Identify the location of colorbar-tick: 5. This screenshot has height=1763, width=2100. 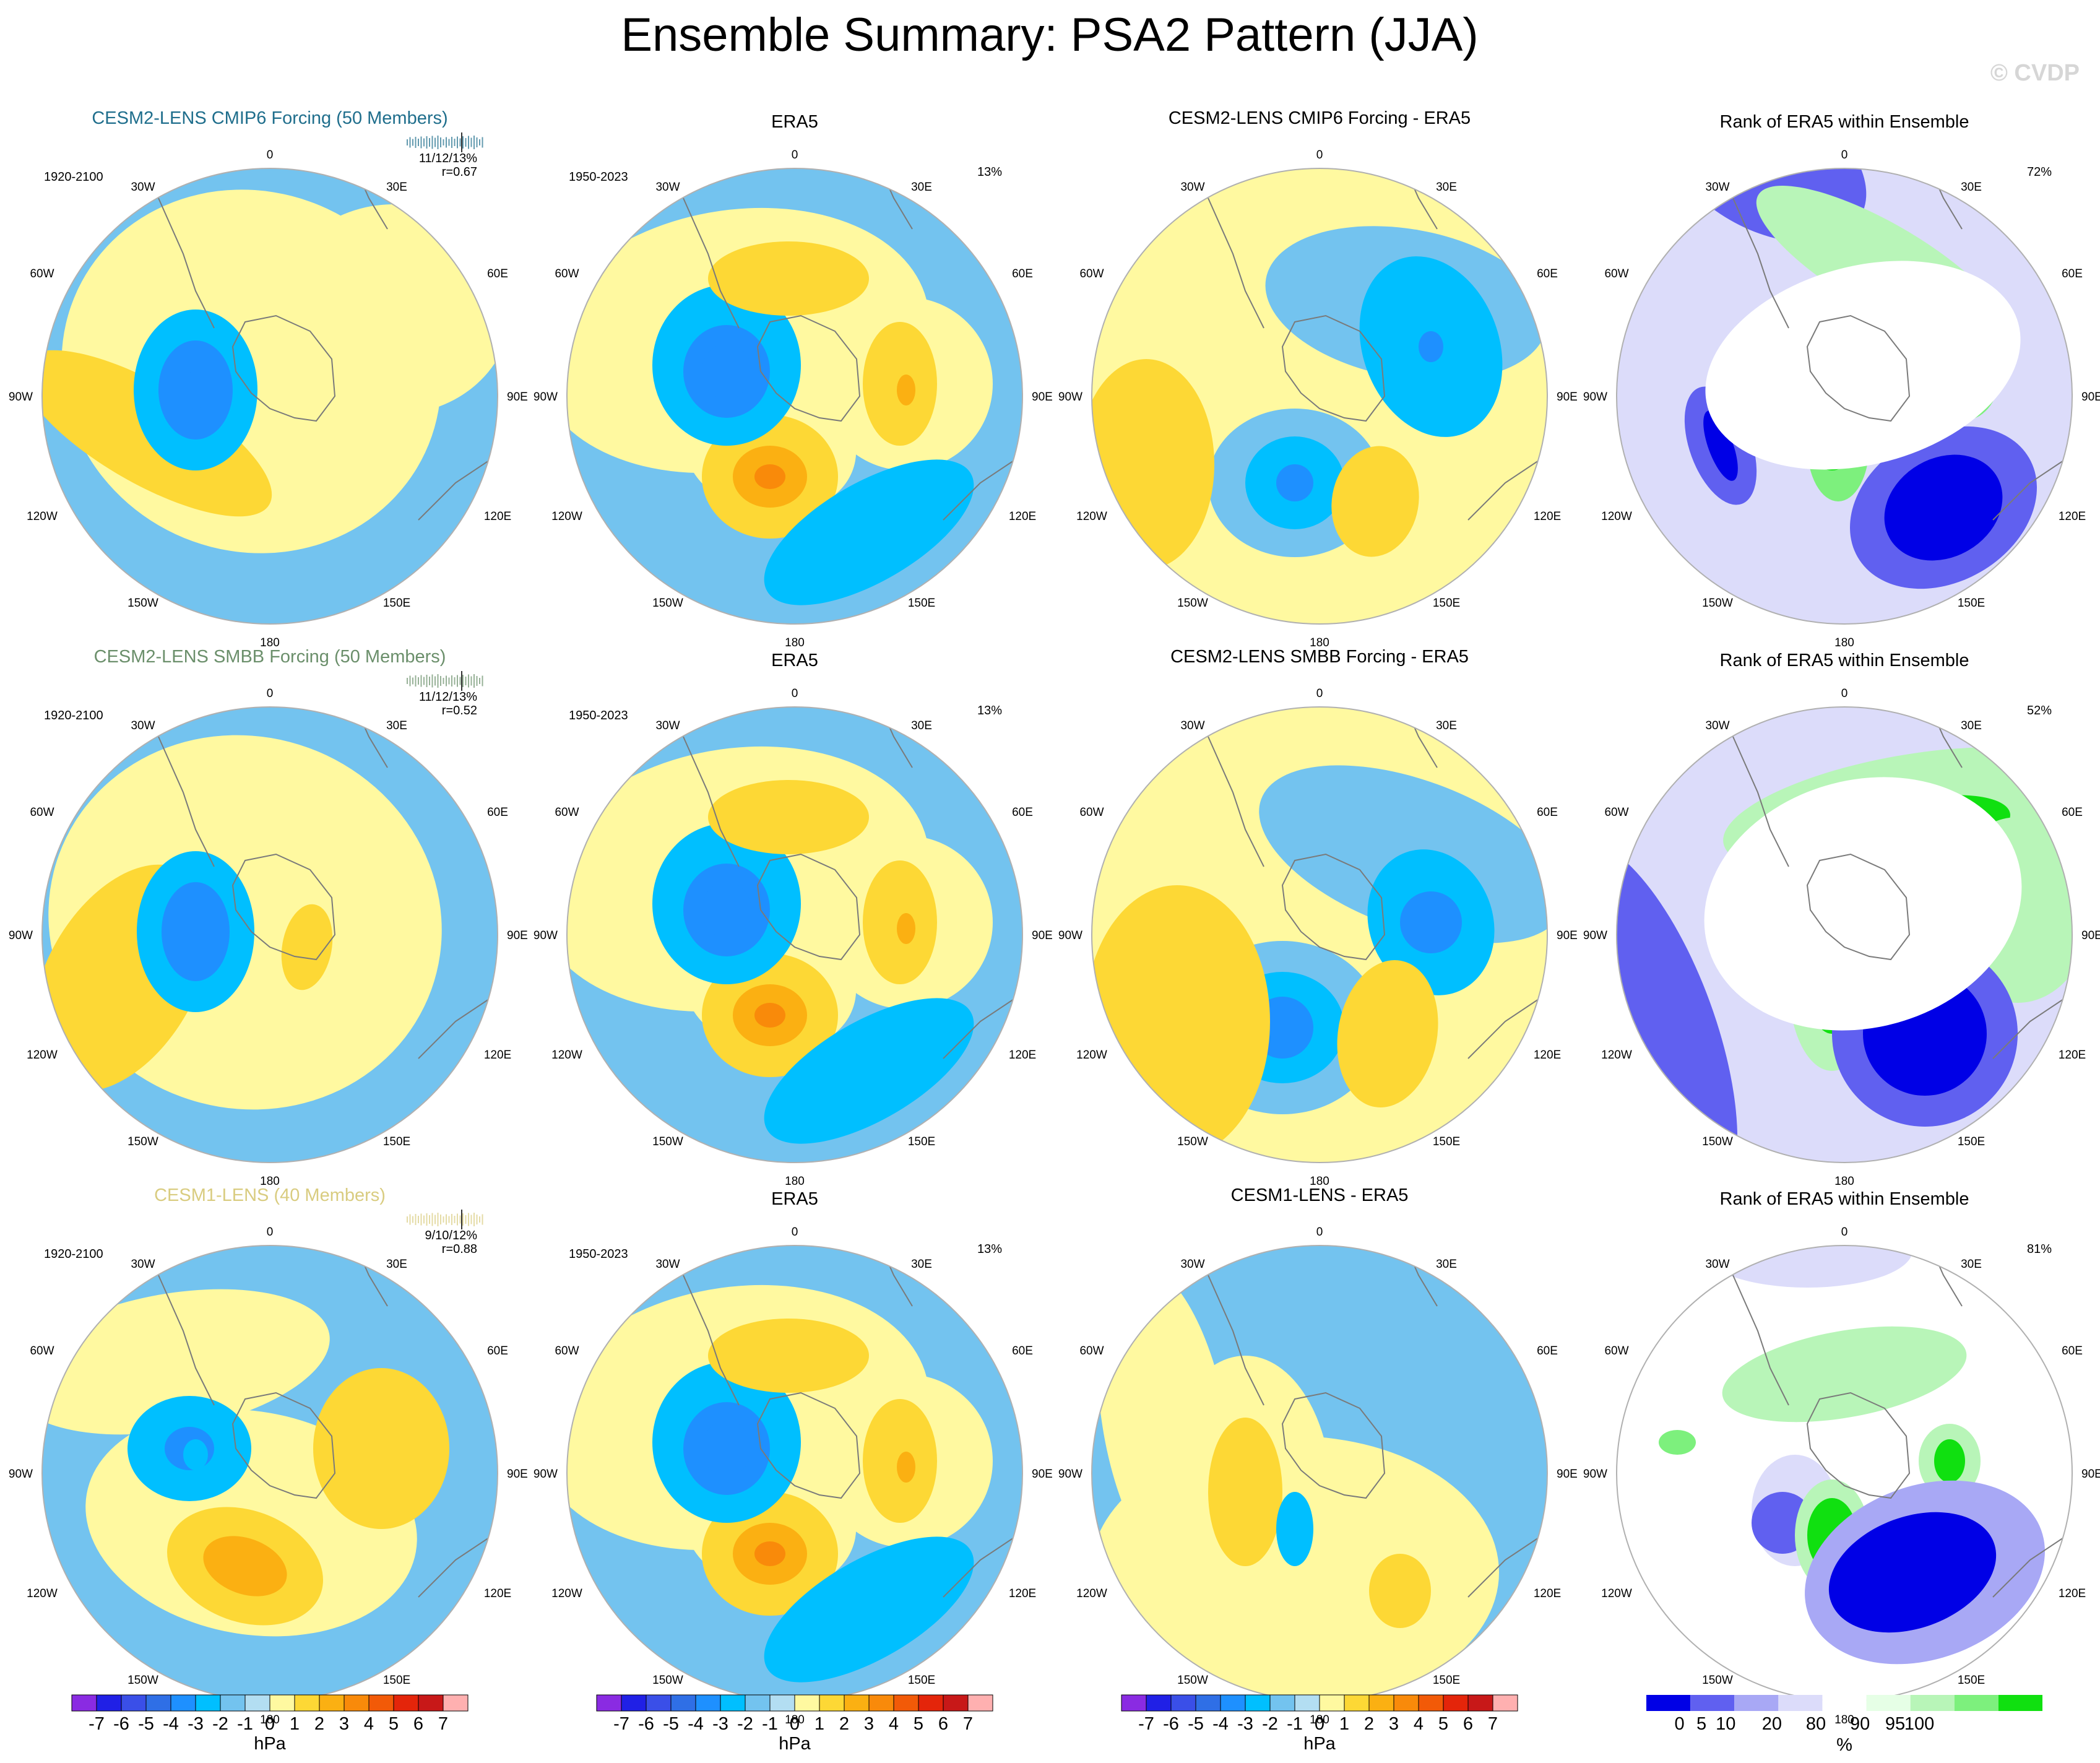
(1701, 1724).